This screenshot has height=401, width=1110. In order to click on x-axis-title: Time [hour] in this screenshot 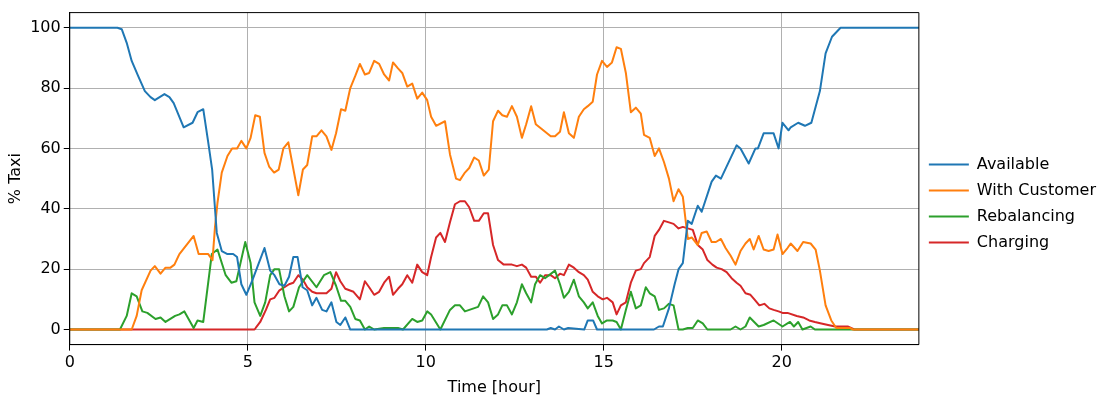, I will do `click(493, 386)`.